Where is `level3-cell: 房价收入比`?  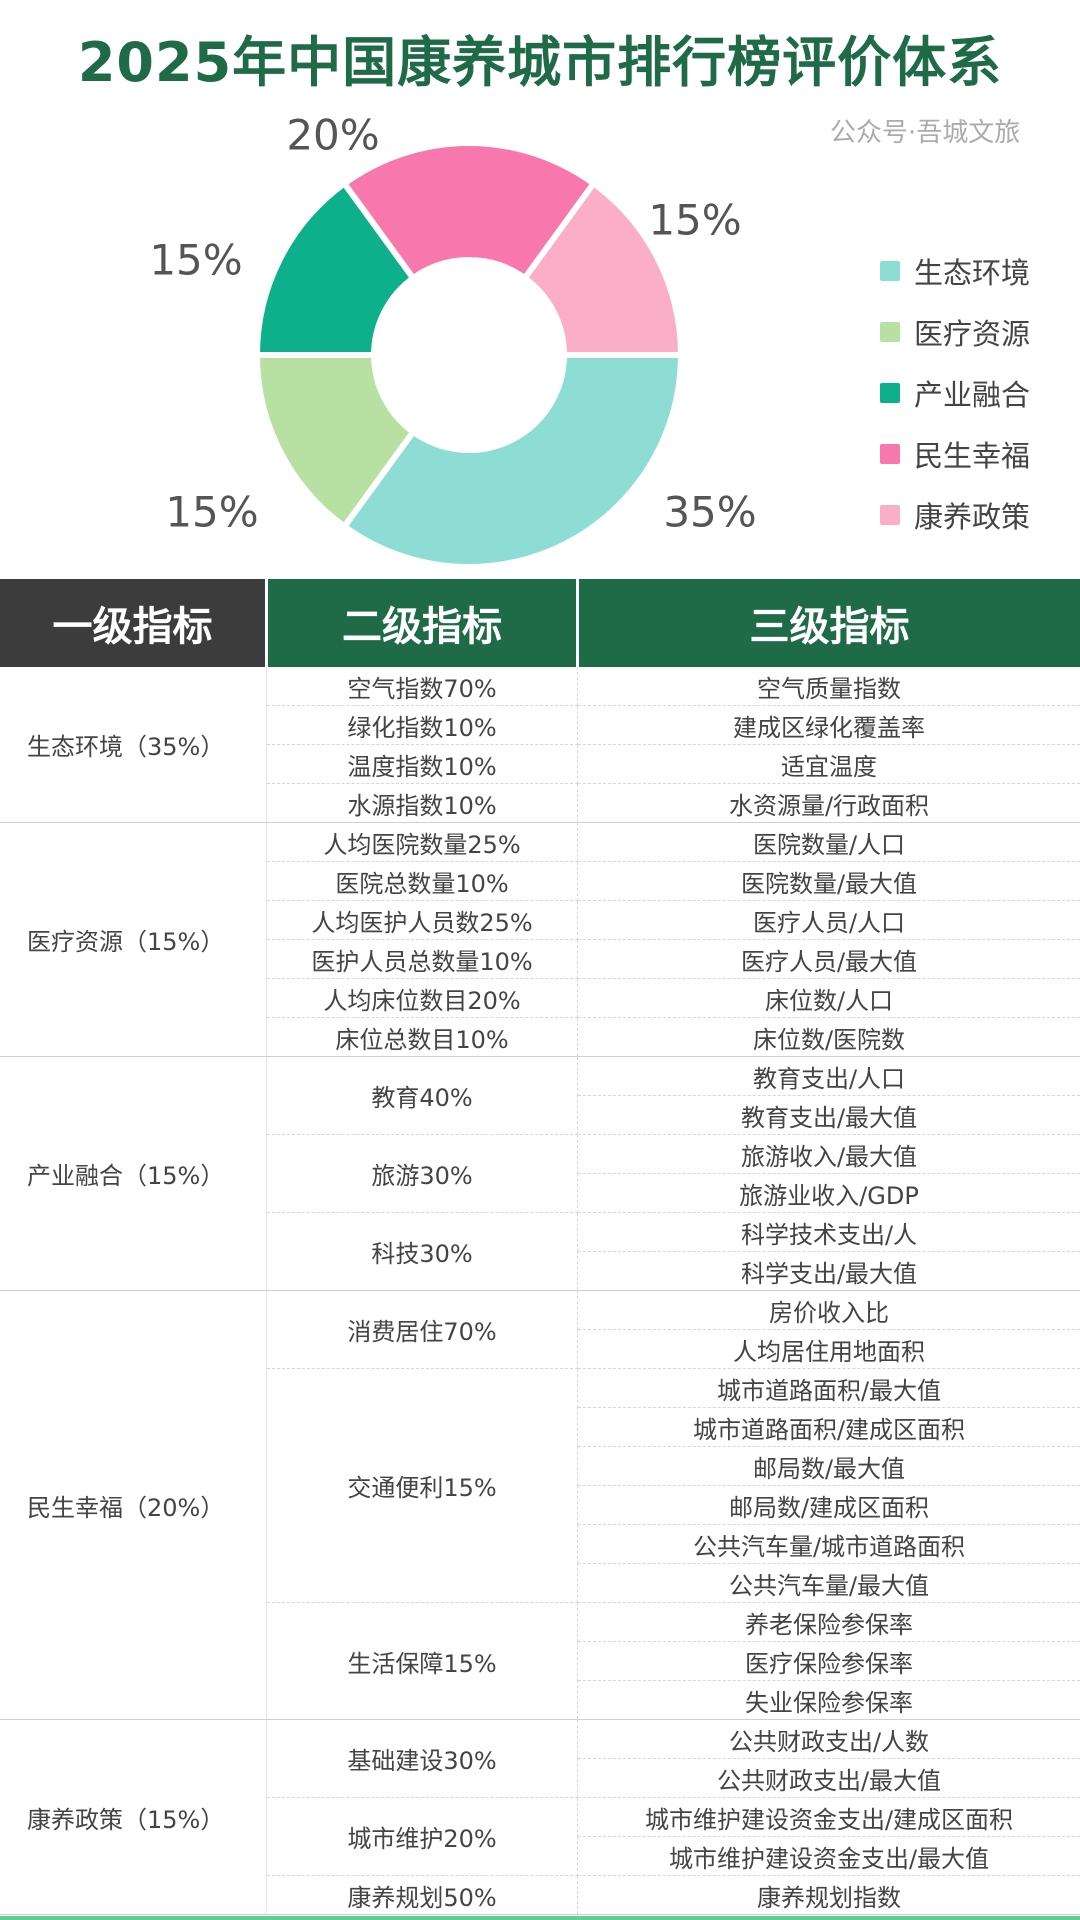
level3-cell: 房价收入比 is located at coordinates (828, 1310).